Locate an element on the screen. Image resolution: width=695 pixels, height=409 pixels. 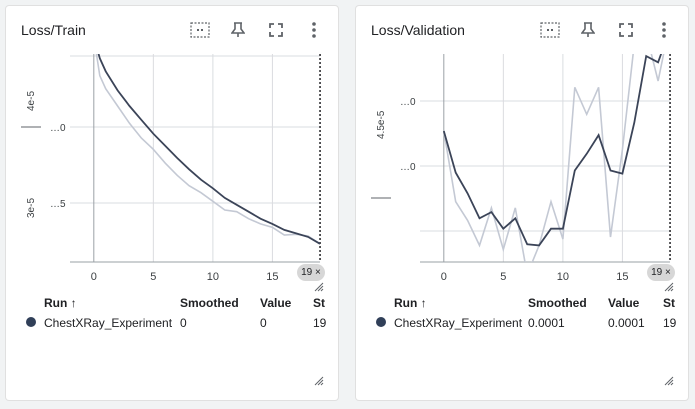
y-tick-label: 4.5e-5 is located at coordinates (381, 124).